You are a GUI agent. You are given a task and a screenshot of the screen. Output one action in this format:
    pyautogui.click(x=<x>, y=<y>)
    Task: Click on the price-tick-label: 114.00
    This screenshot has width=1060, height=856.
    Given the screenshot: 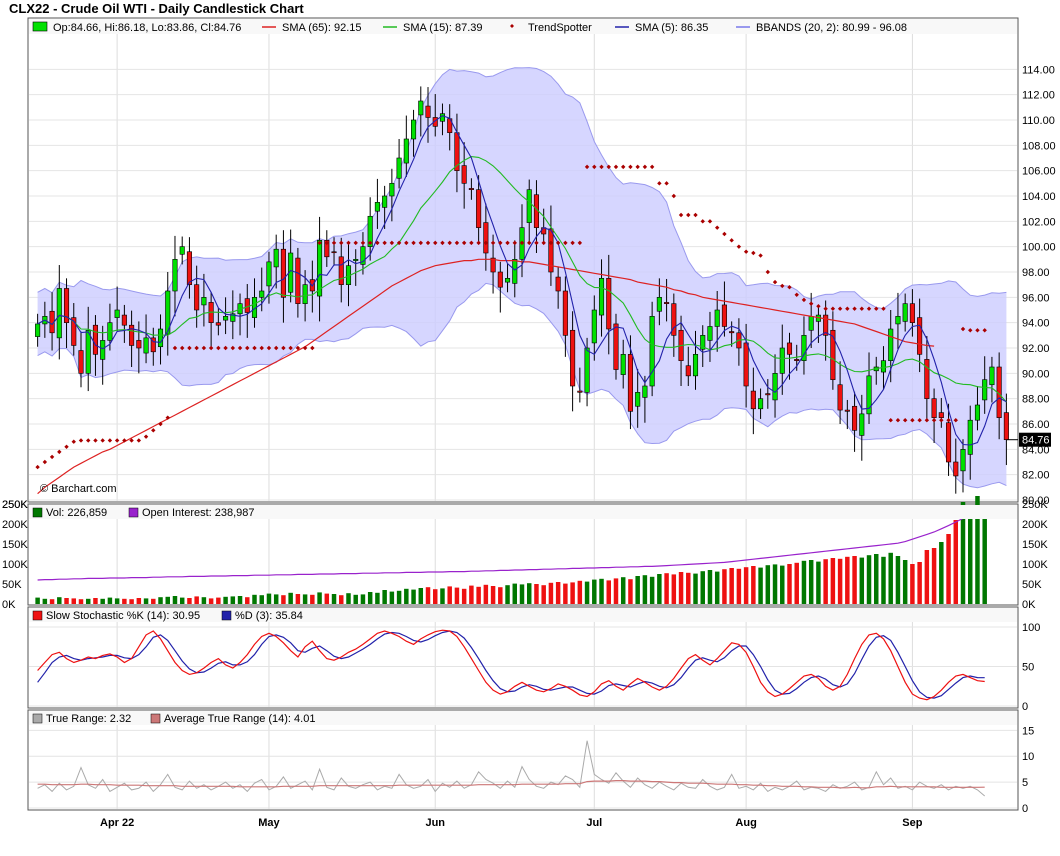 What is the action you would take?
    pyautogui.click(x=1038, y=70)
    